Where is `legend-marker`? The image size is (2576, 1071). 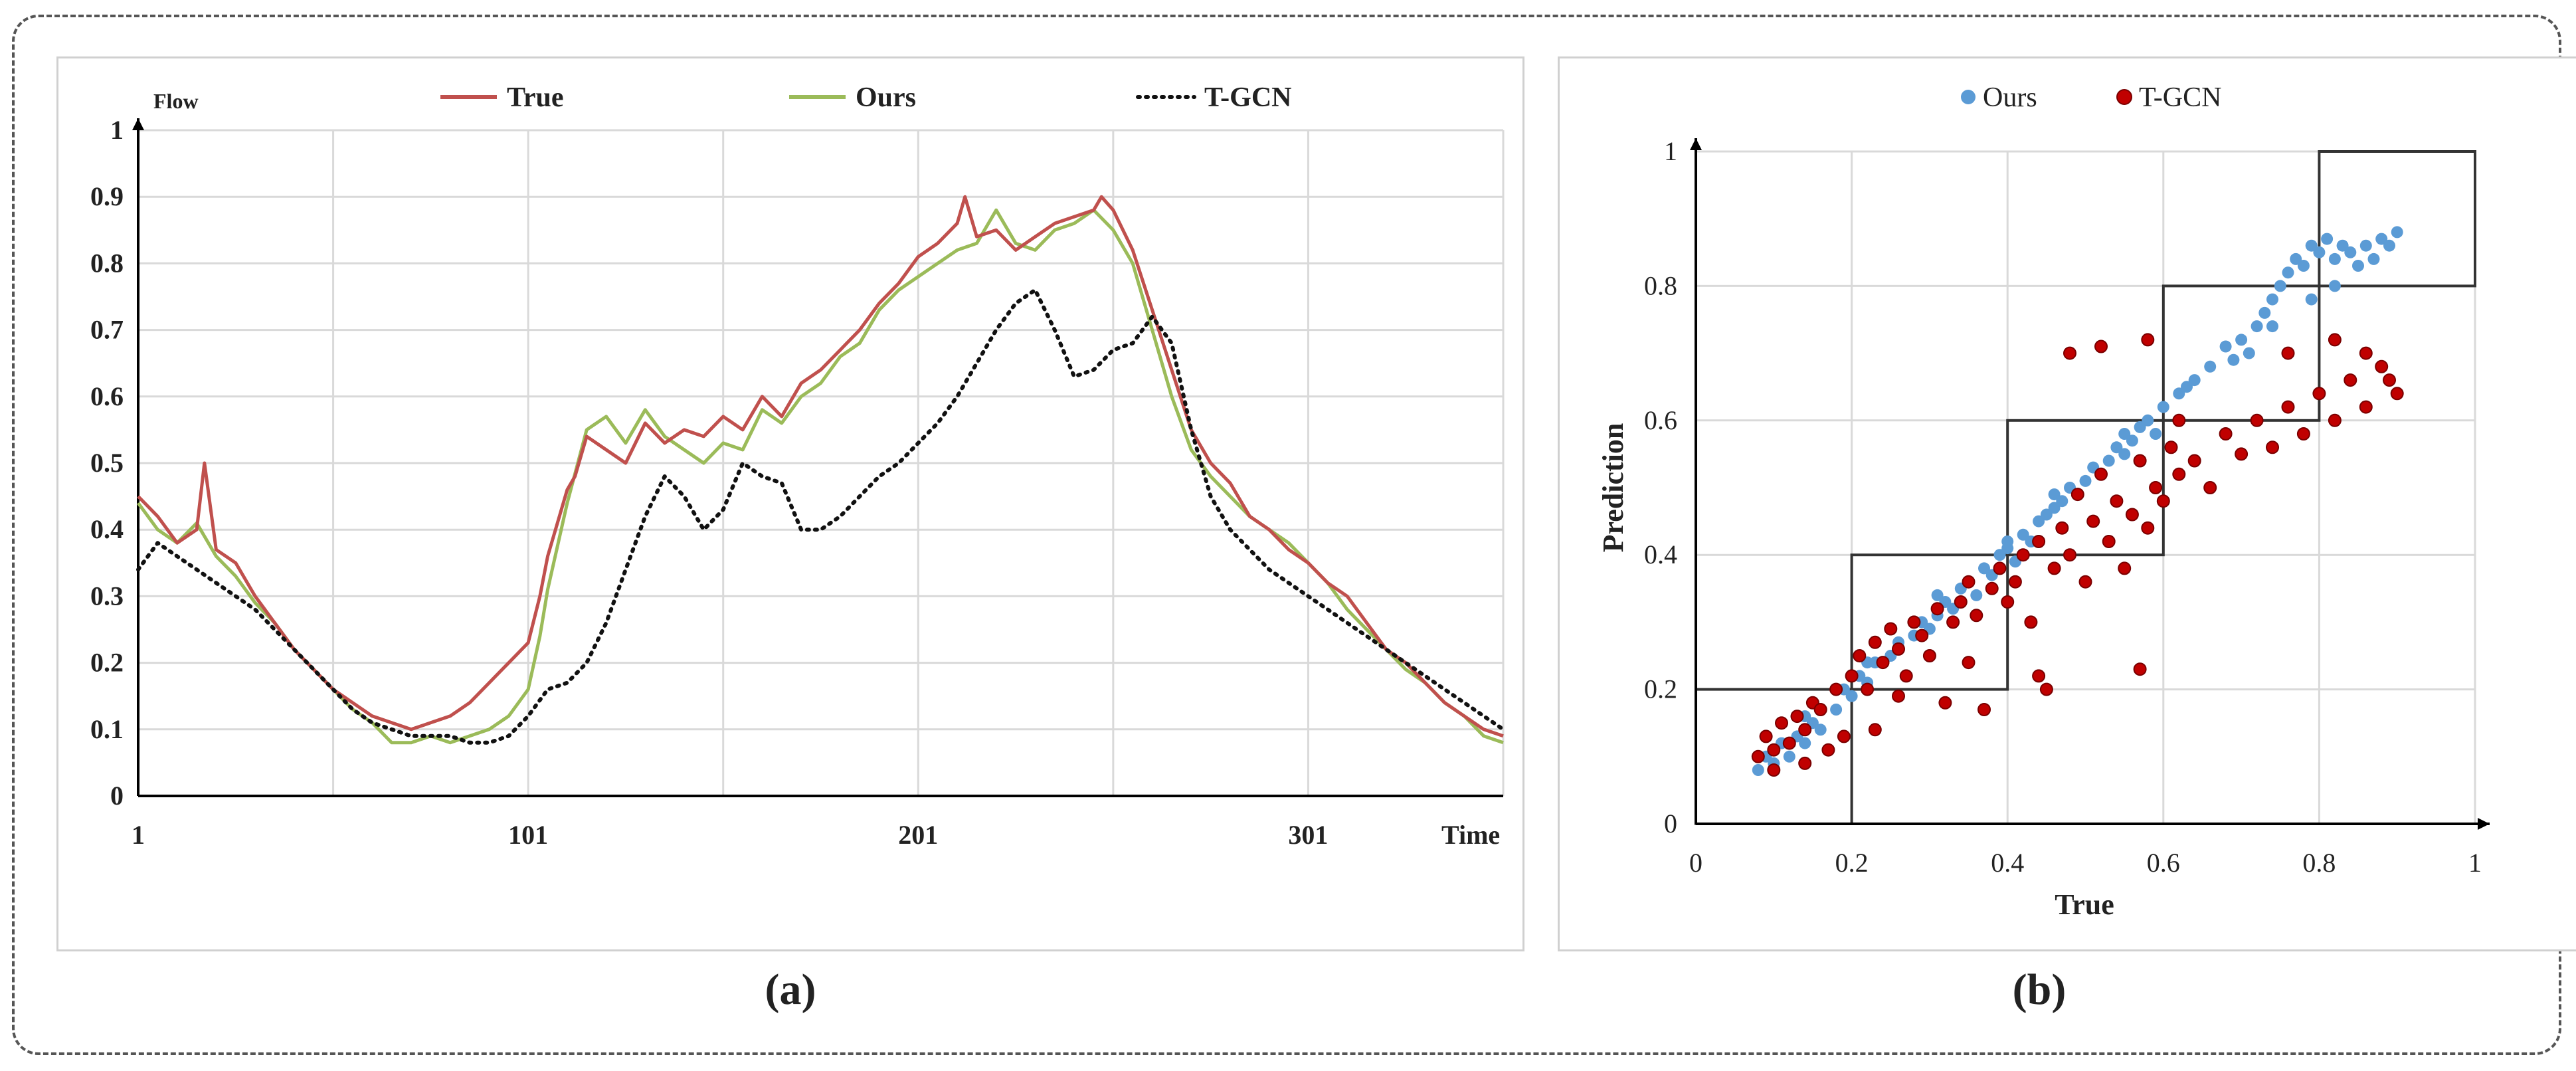
legend-marker is located at coordinates (2124, 97).